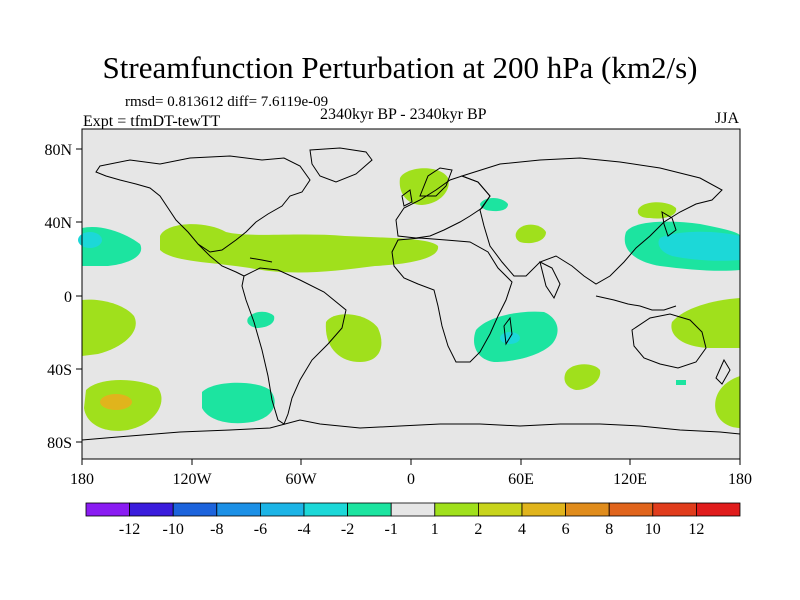 The image size is (800, 600). Describe the element at coordinates (452, 300) in the screenshot. I see `coastline-africa` at that location.